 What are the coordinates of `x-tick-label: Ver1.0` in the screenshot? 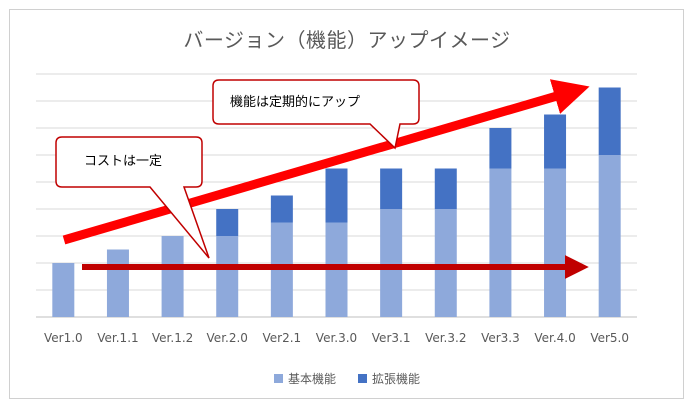 It's located at (63, 338).